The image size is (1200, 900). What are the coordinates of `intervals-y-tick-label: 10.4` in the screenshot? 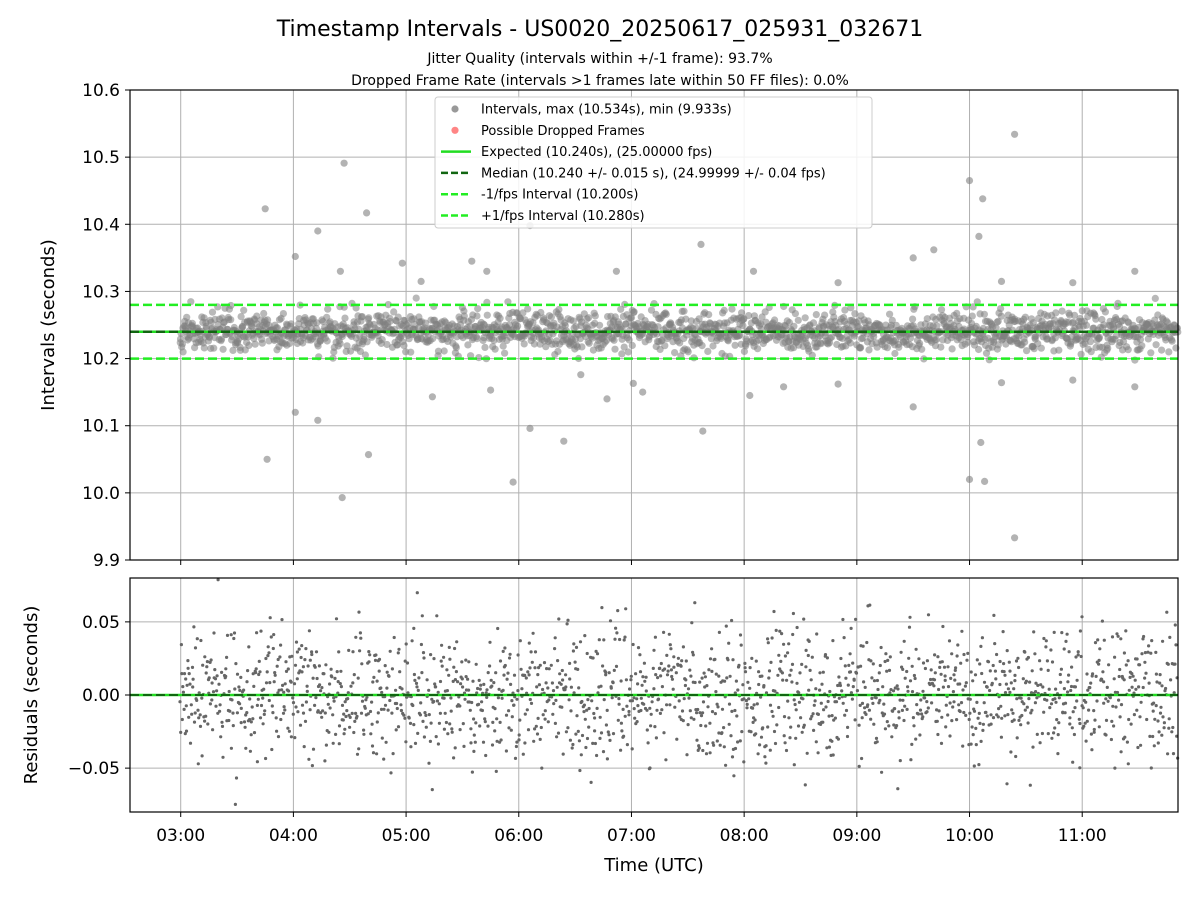 It's located at (101, 225).